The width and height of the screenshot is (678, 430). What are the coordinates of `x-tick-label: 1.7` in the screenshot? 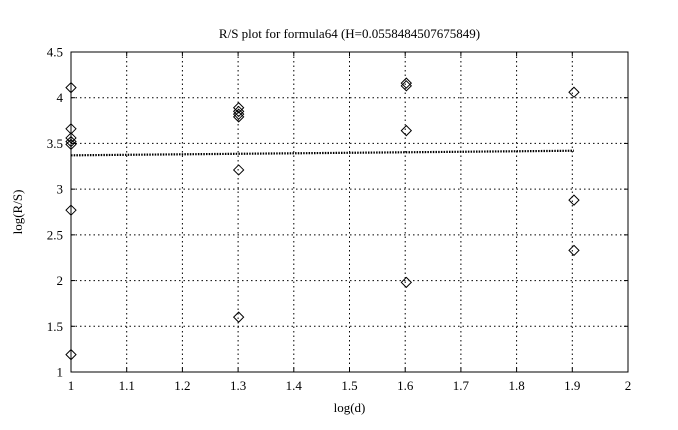 It's located at (461, 385).